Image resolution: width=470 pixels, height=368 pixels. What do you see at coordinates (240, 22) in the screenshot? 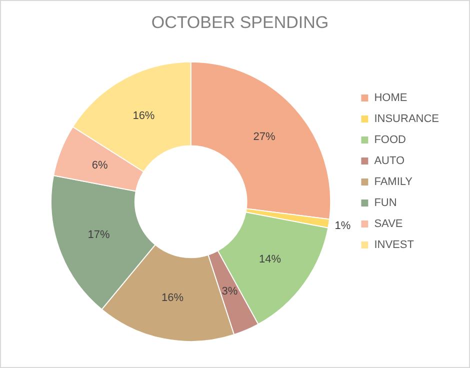
I see `chart-title: OCTOBER SPENDING` at bounding box center [240, 22].